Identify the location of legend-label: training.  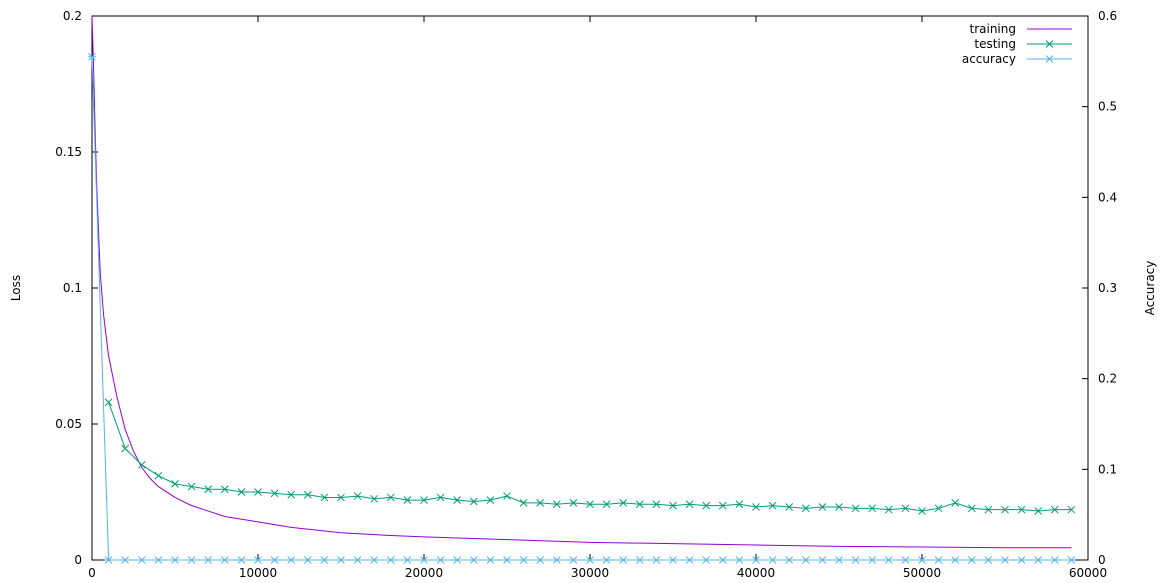
(993, 29).